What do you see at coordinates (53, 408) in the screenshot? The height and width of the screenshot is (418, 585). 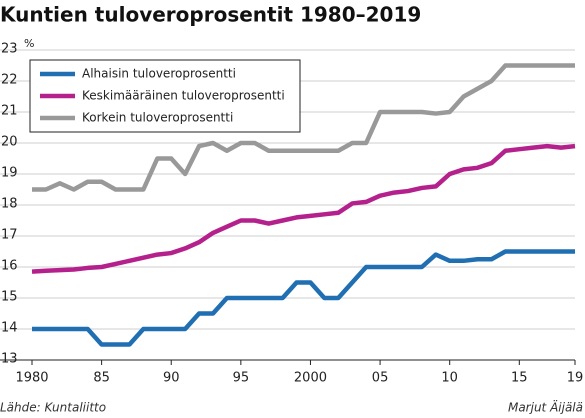 I see `source: Lähde: Kuntaliitto` at bounding box center [53, 408].